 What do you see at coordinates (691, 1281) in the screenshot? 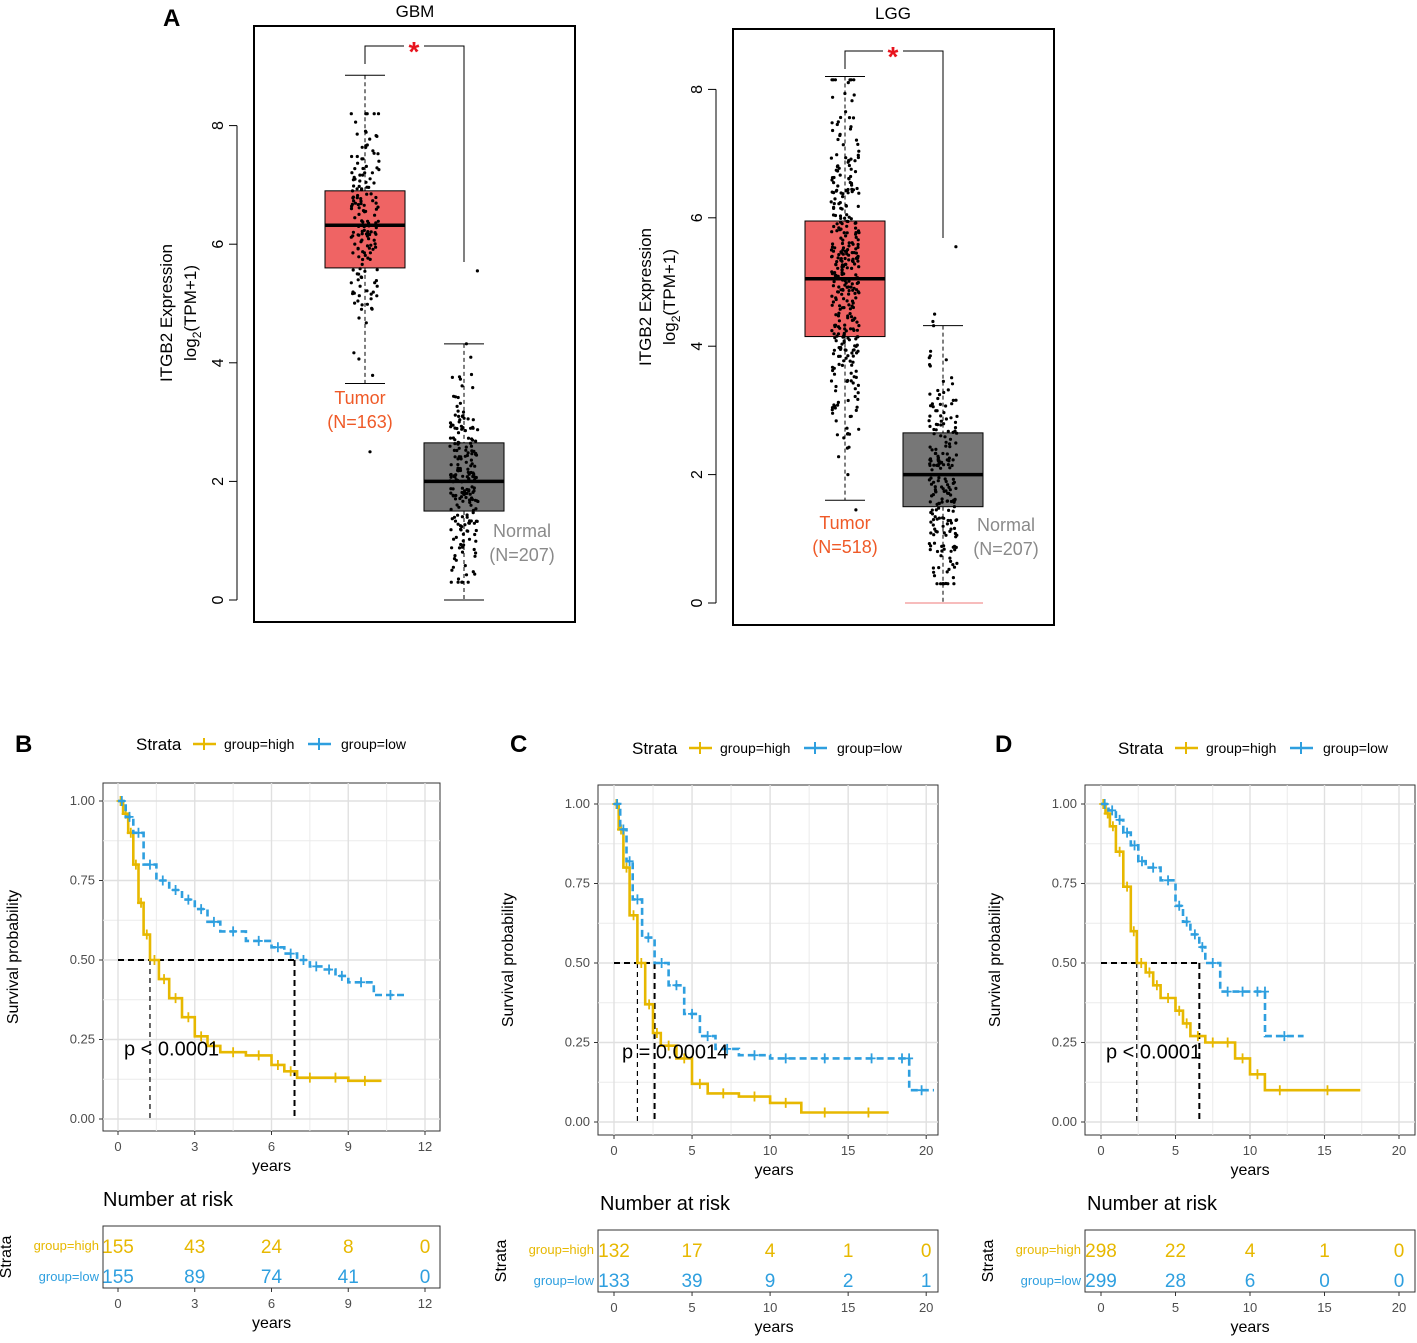
I see `risk-low-count: 39` at bounding box center [691, 1281].